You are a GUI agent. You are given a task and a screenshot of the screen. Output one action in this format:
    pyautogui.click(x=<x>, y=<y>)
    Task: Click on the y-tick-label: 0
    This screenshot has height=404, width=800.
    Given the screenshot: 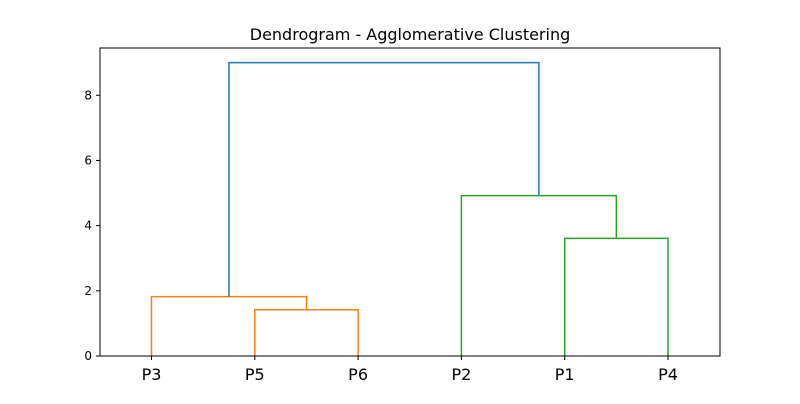 What is the action you would take?
    pyautogui.click(x=88, y=356)
    